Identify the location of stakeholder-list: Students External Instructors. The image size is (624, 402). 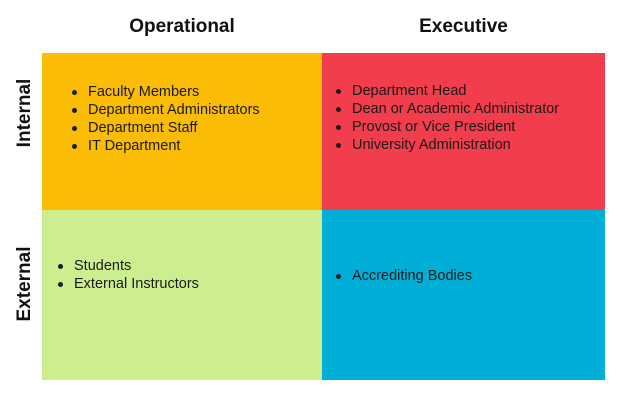
(127, 275).